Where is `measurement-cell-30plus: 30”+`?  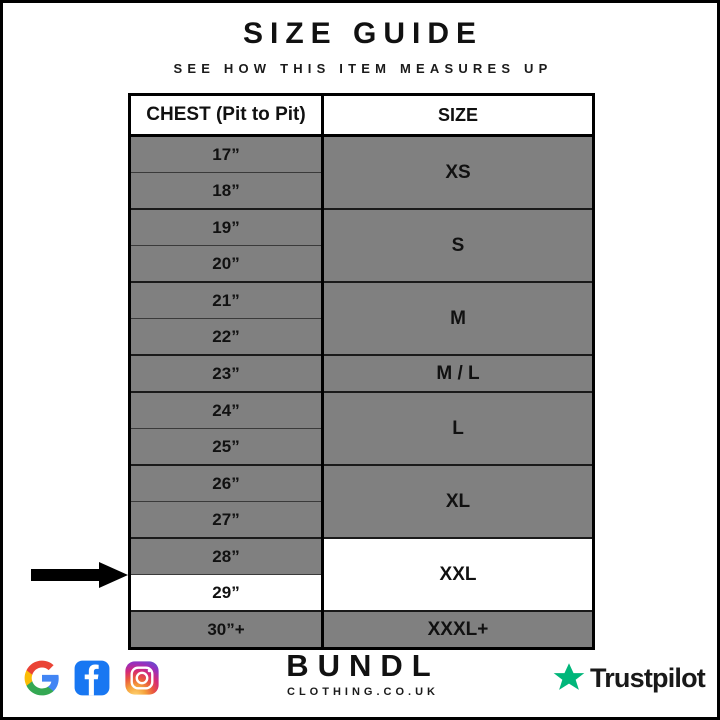 measurement-cell-30plus: 30”+ is located at coordinates (226, 630).